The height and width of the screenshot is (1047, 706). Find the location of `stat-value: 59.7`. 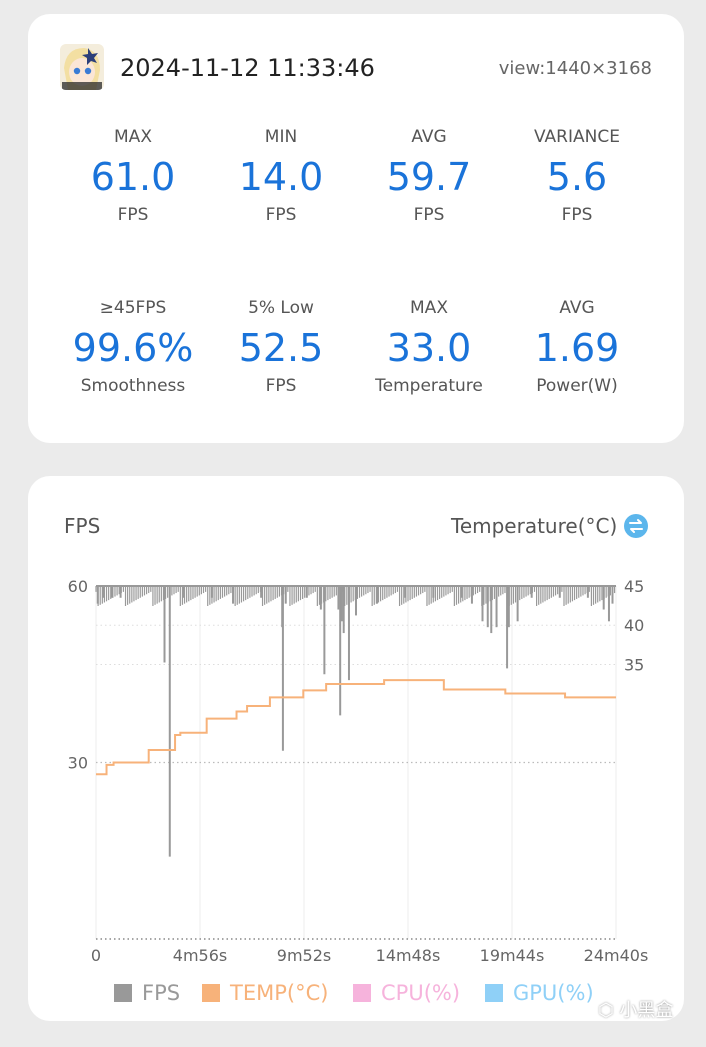

stat-value: 59.7 is located at coordinates (429, 177).